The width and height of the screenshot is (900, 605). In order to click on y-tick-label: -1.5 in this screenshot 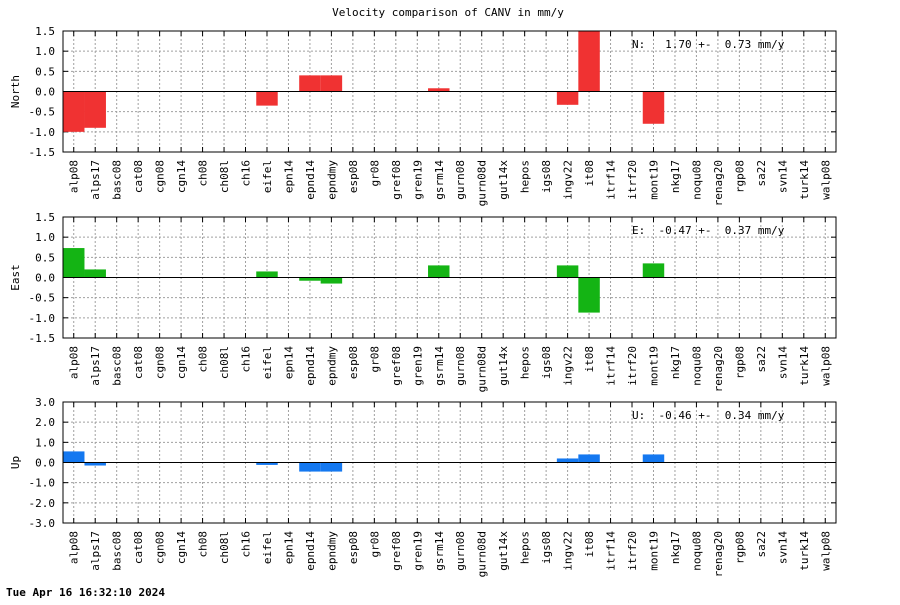, I will do `click(42, 338)`.